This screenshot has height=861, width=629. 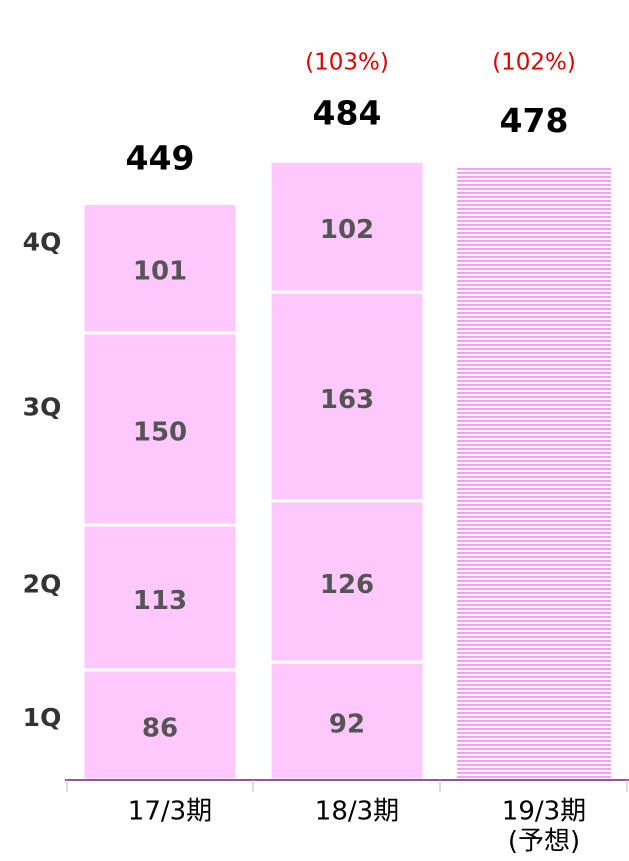 I want to click on total-label: 478, so click(x=534, y=120).